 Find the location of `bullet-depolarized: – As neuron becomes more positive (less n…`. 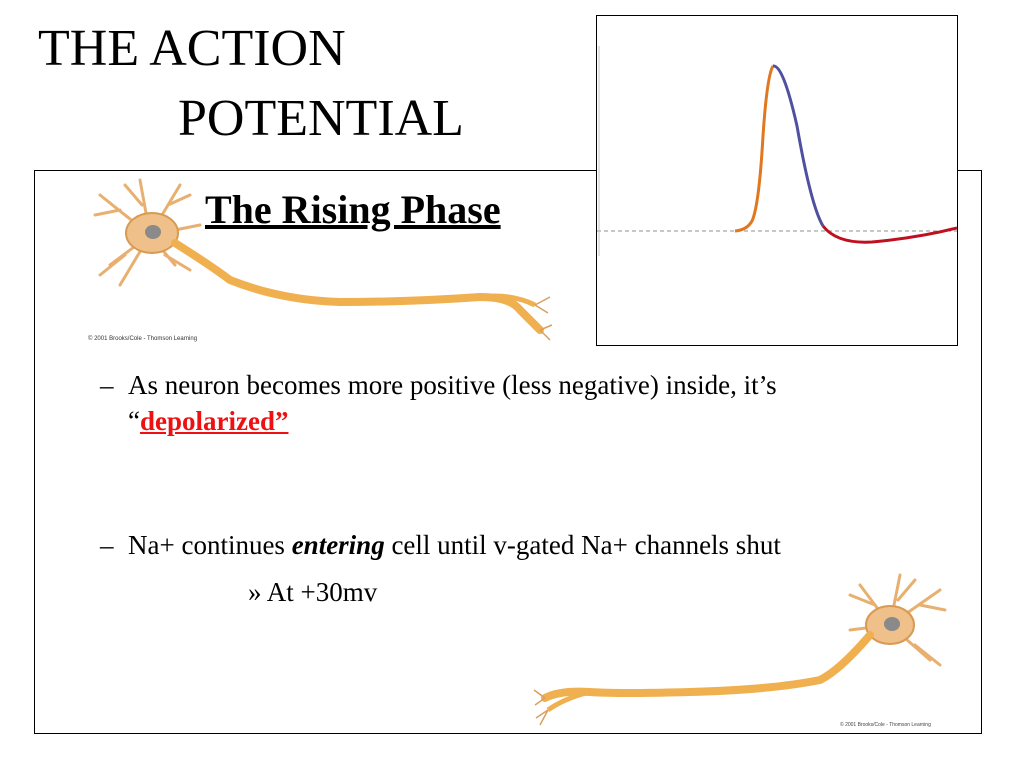

bullet-depolarized: – As neuron becomes more positive (less n… is located at coordinates (535, 403).